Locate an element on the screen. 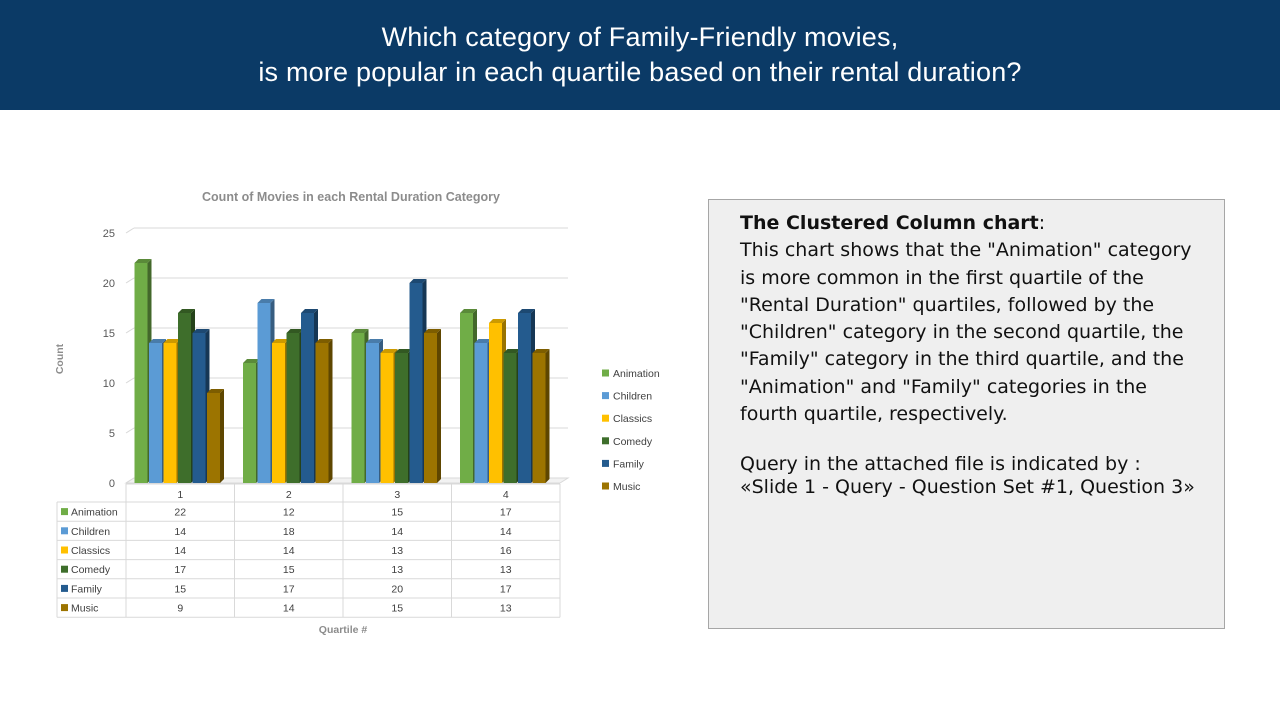 The width and height of the screenshot is (1280, 720). bar-family-q2 is located at coordinates (309, 396).